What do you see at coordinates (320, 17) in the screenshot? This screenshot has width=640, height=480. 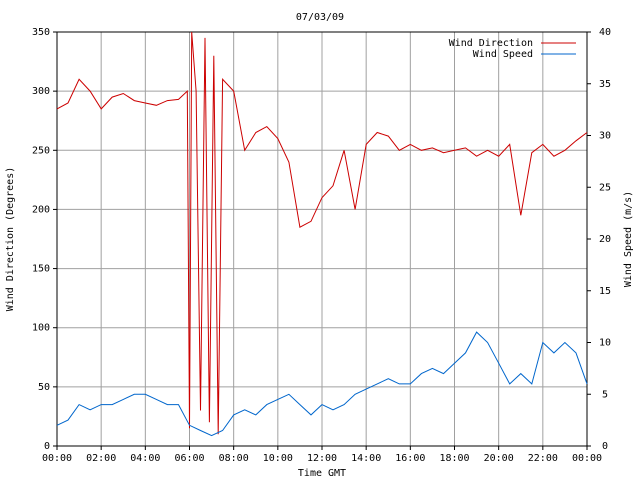 I see `chart-title: 07/03/09` at bounding box center [320, 17].